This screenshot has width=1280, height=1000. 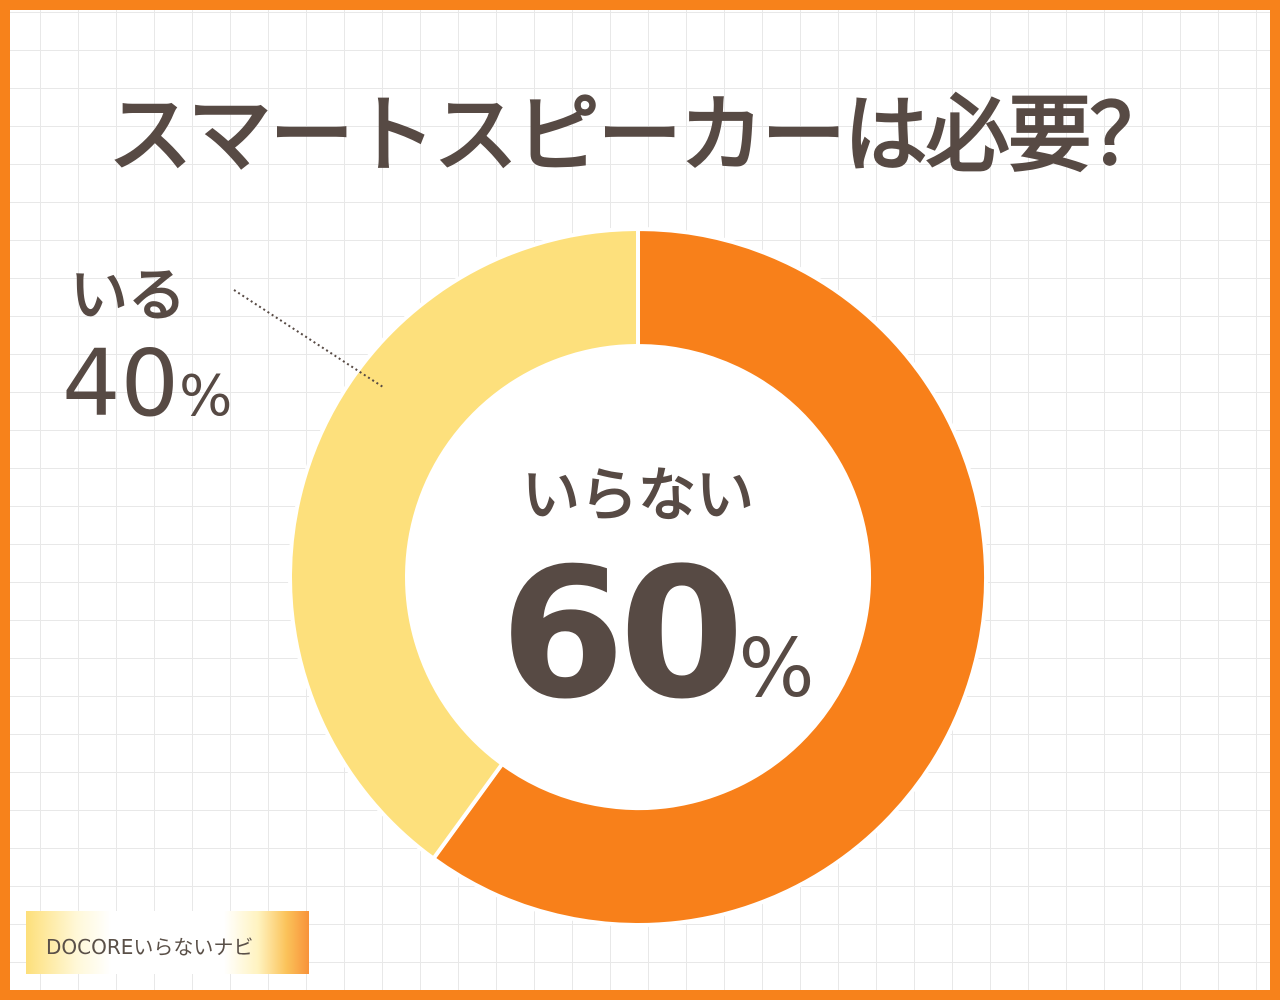 I want to click on slice-label-iranai: いらない, so click(x=637, y=495).